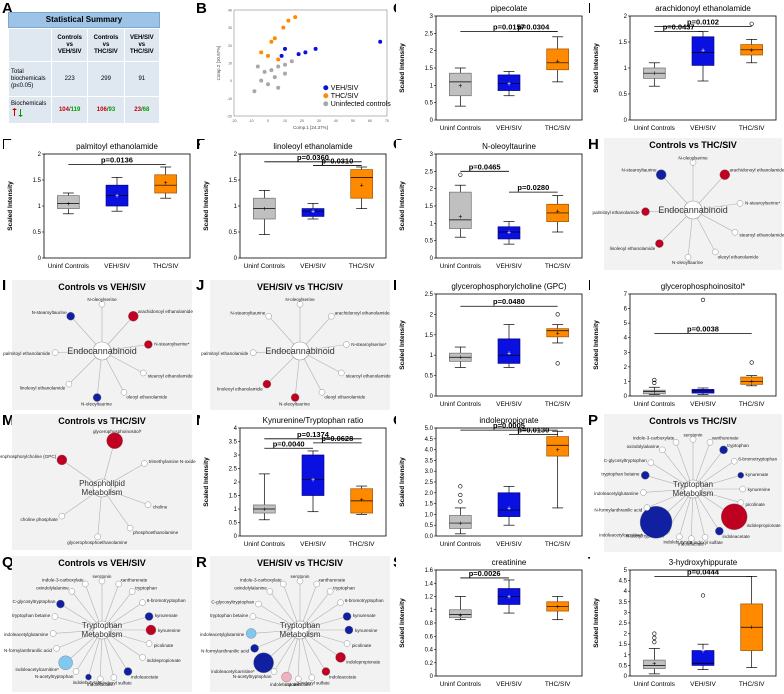 The height and width of the screenshot is (694, 784). Describe the element at coordinates (429, 537) in the screenshot. I see `y-tick-label: 0.0` at that location.